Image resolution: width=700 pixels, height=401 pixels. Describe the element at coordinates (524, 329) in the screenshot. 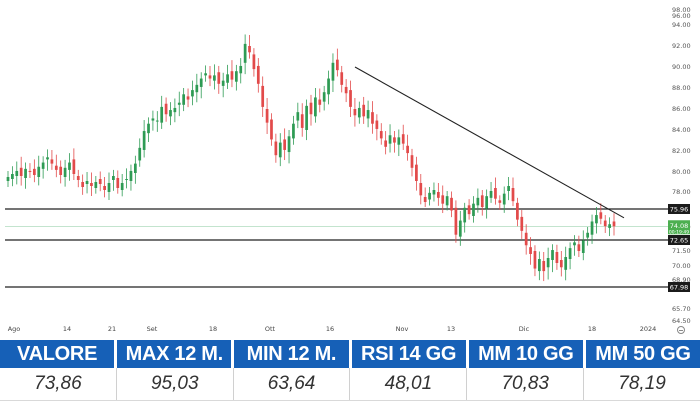

I see `x-tick-label: Dic` at that location.